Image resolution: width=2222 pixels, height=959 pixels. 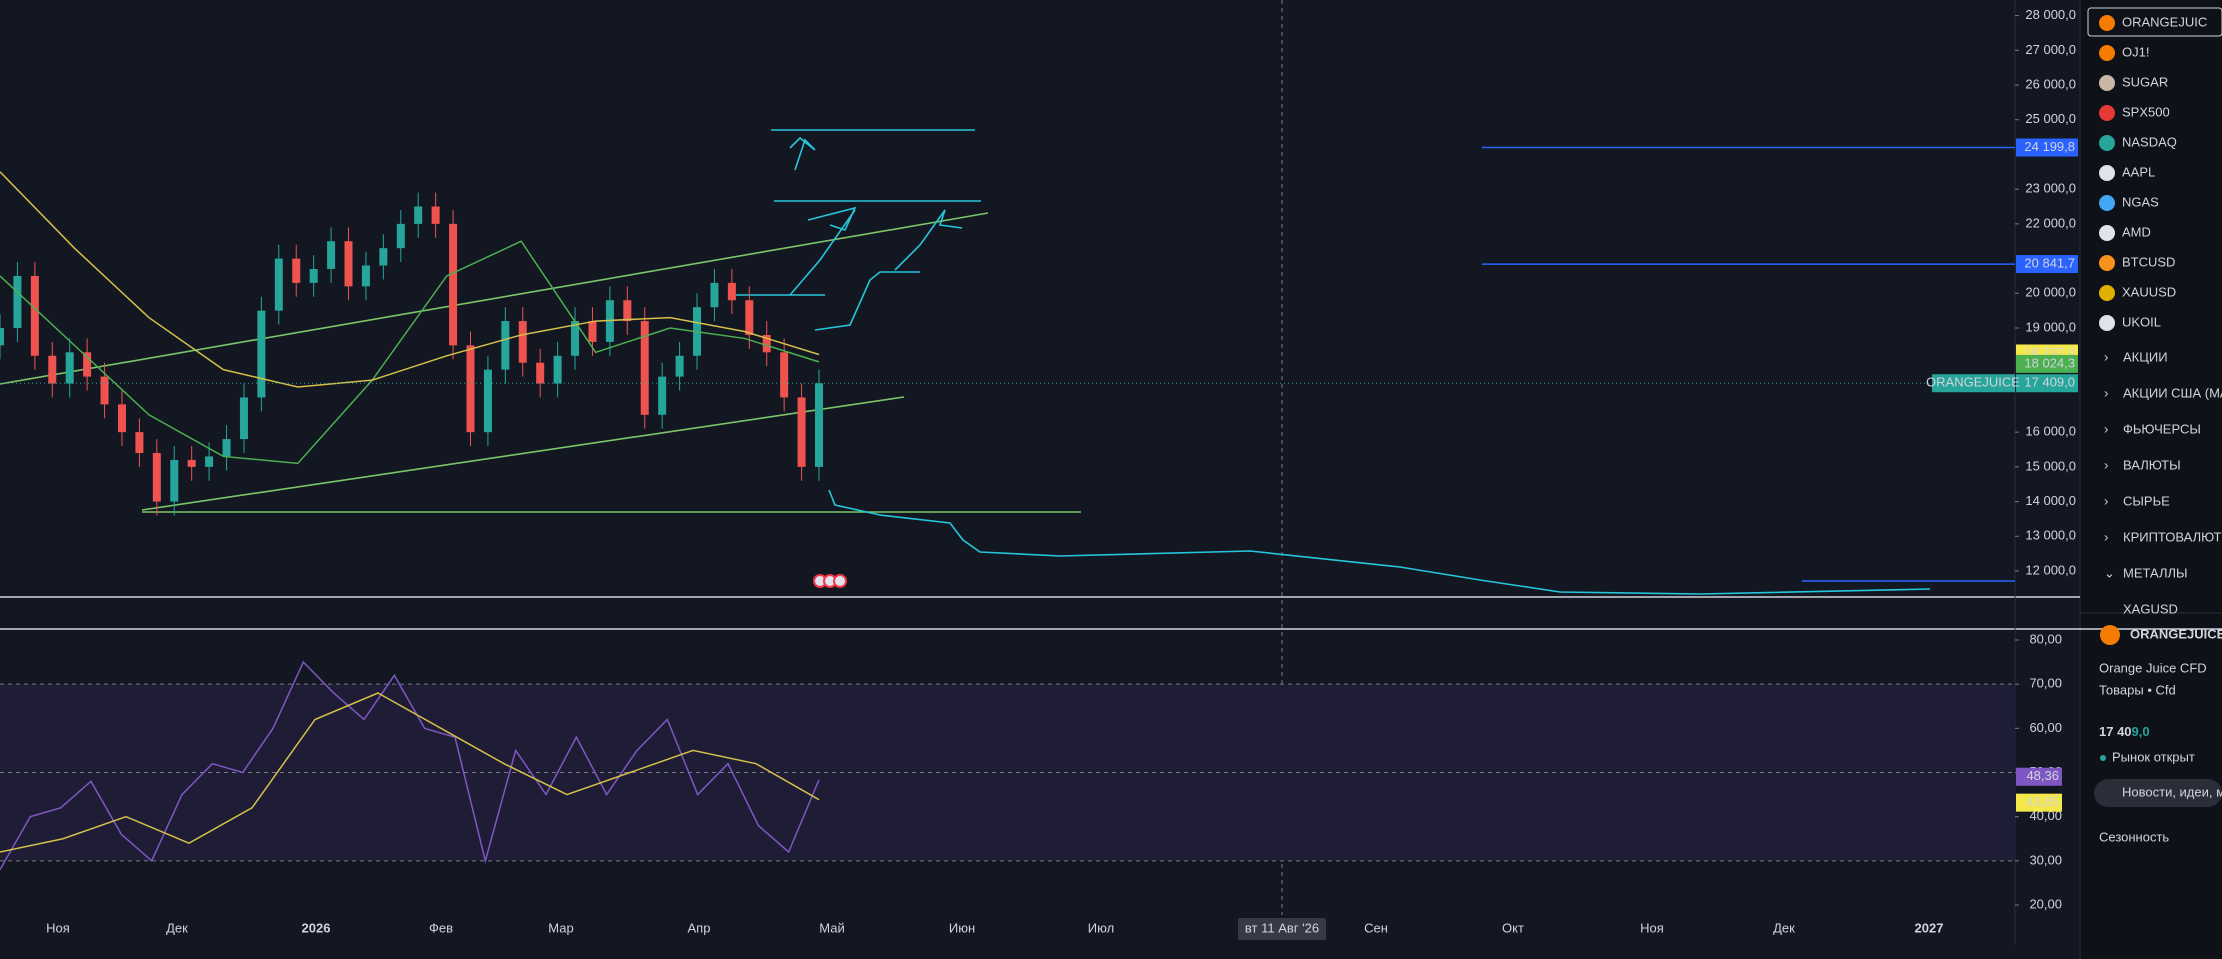 What do you see at coordinates (2146, 111) in the screenshot?
I see `watchlist-item: SPX500` at bounding box center [2146, 111].